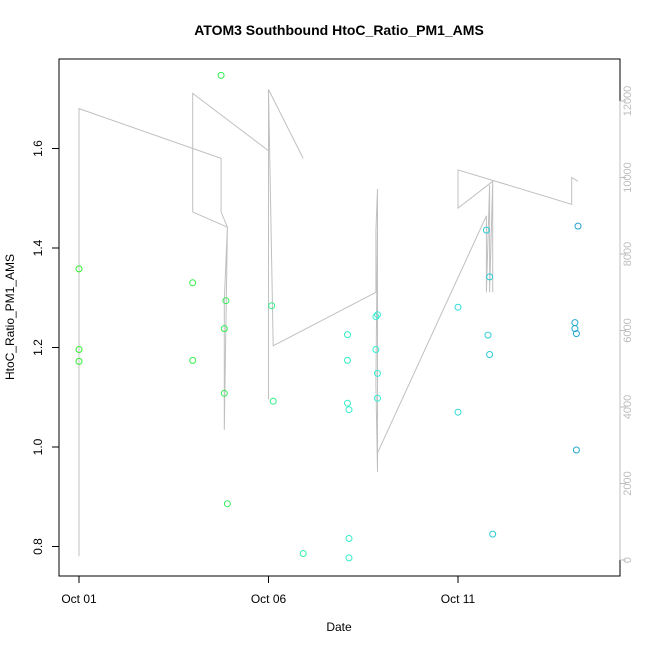 Image resolution: width=650 pixels, height=650 pixels. What do you see at coordinates (458, 599) in the screenshot?
I see `x-tick-label-2: Oct 11` at bounding box center [458, 599].